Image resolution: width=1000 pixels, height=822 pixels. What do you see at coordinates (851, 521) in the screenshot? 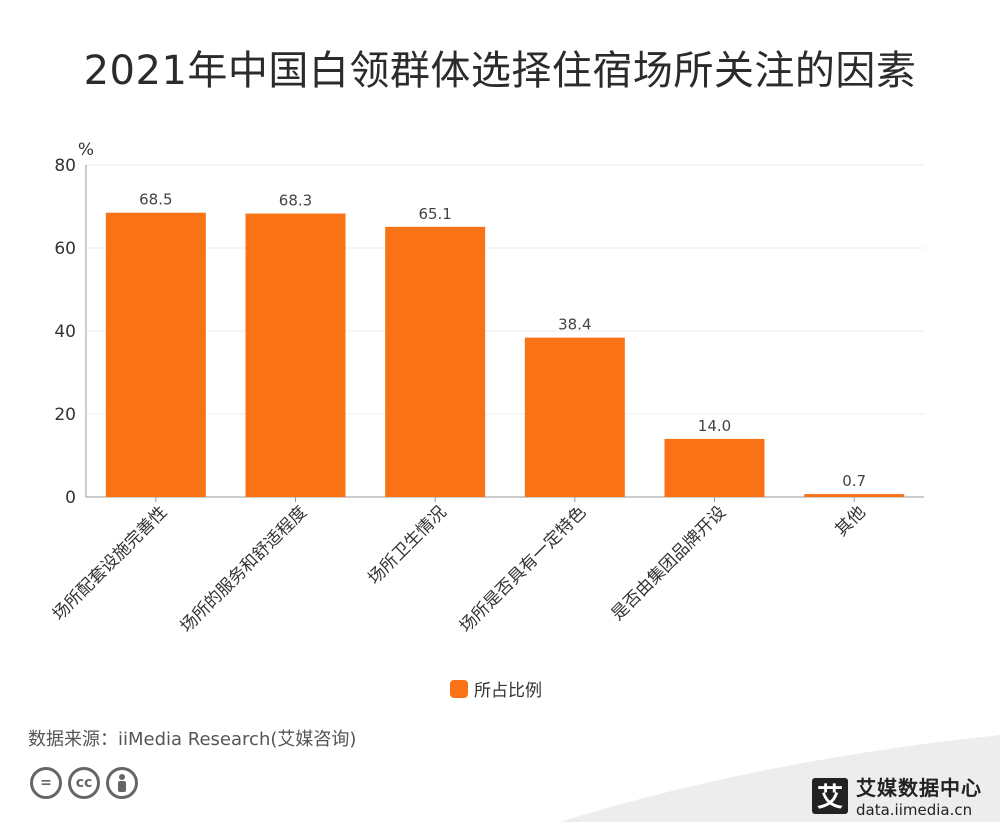
I see `x-tick-label: 其他` at bounding box center [851, 521].